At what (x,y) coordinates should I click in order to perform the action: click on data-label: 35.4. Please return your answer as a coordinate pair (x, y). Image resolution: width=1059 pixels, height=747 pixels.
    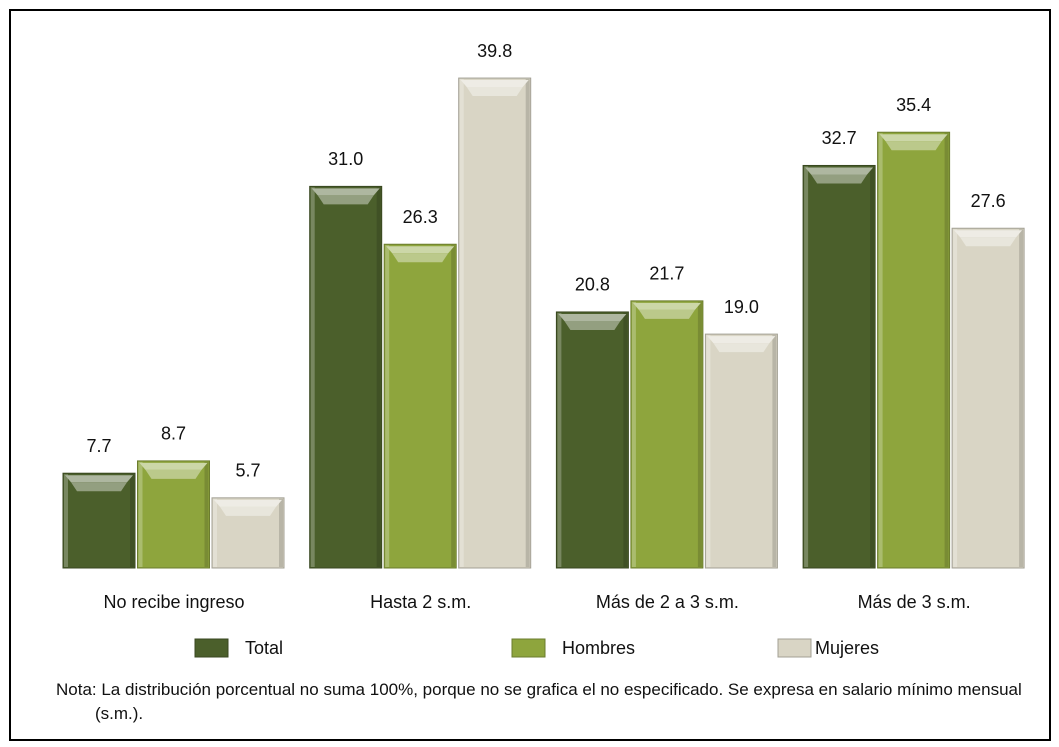
    Looking at the image, I should click on (913, 105).